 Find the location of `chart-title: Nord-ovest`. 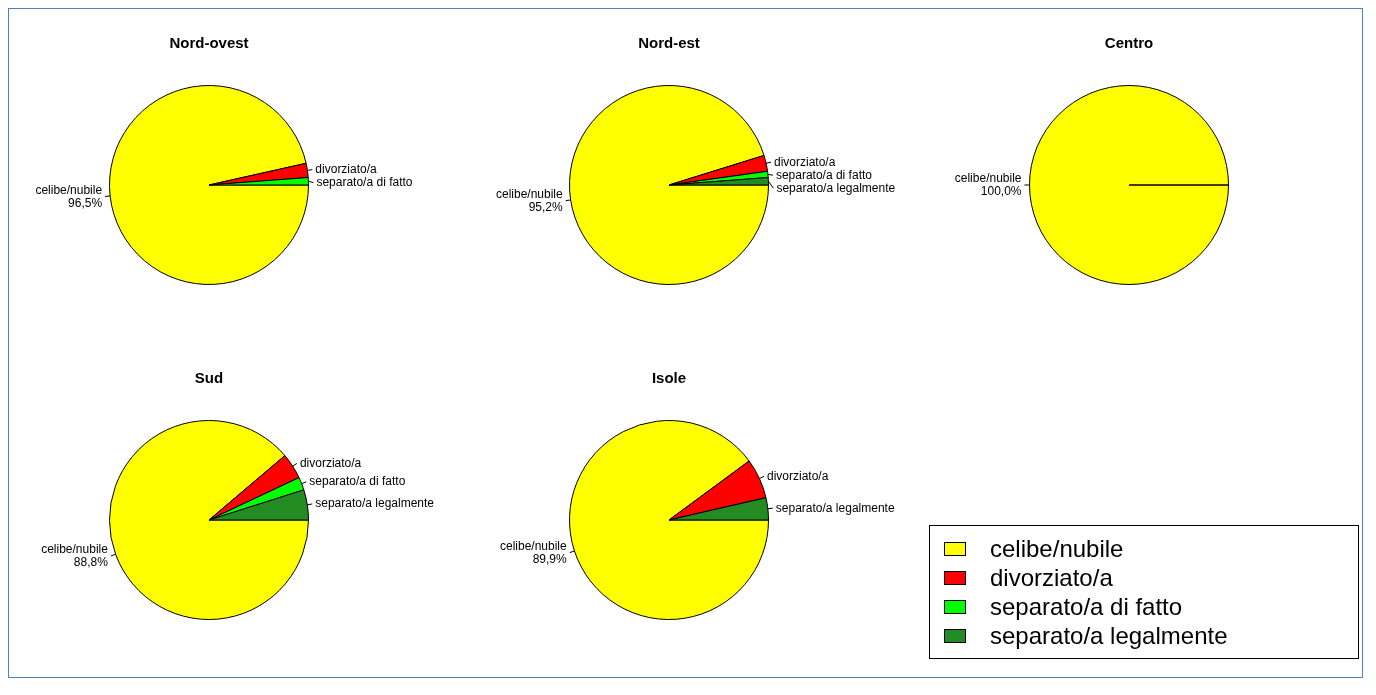

chart-title: Nord-ovest is located at coordinates (209, 43).